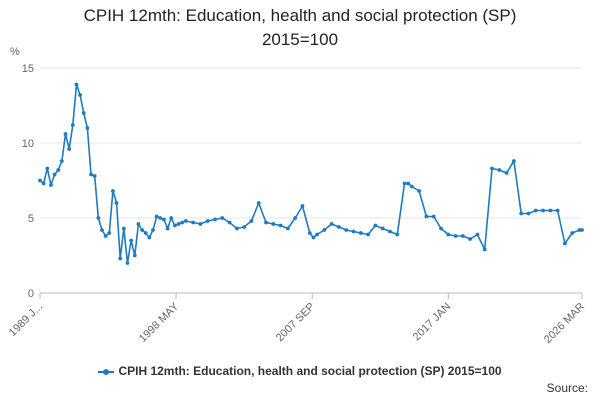 Image resolution: width=600 pixels, height=400 pixels. What do you see at coordinates (28, 69) in the screenshot?
I see `y-tick-label-15: 15` at bounding box center [28, 69].